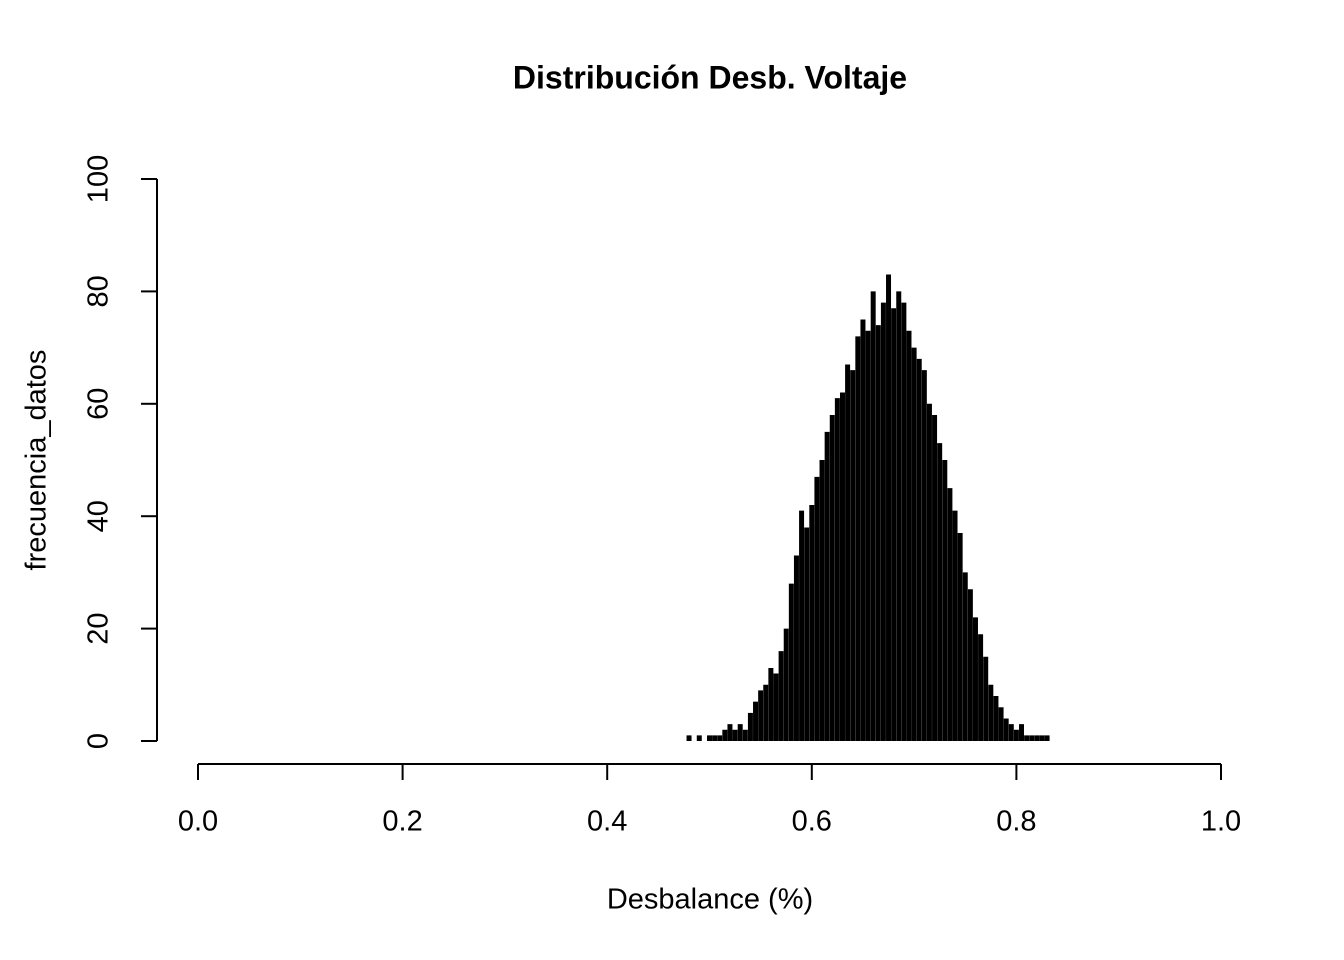 The height and width of the screenshot is (960, 1344). Describe the element at coordinates (1221, 822) in the screenshot. I see `x-tick-label: 1.0` at that location.